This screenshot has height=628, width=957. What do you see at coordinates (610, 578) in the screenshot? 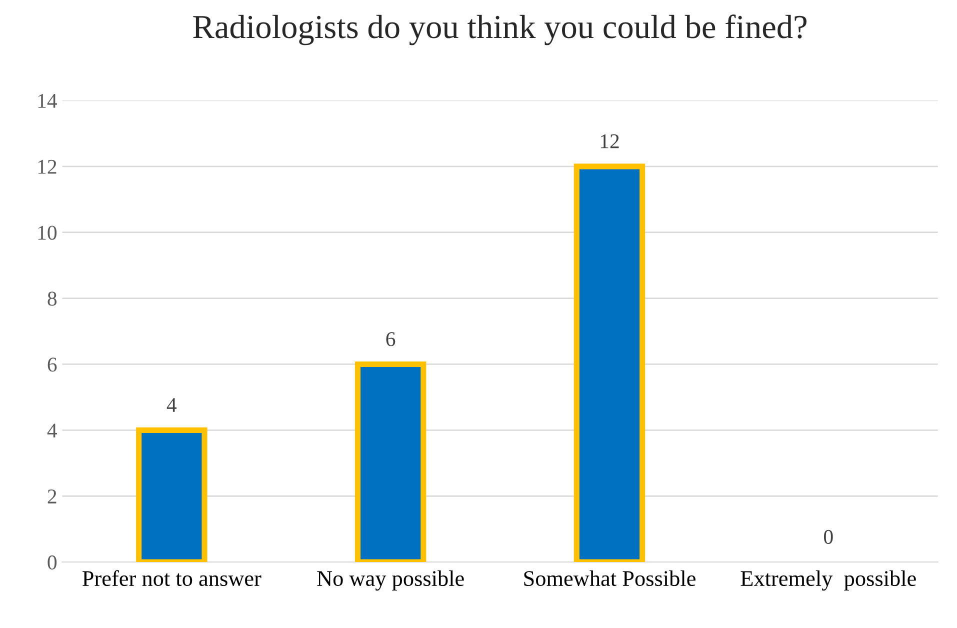
I see `x-tick-label: Somewhat Possible` at bounding box center [610, 578].